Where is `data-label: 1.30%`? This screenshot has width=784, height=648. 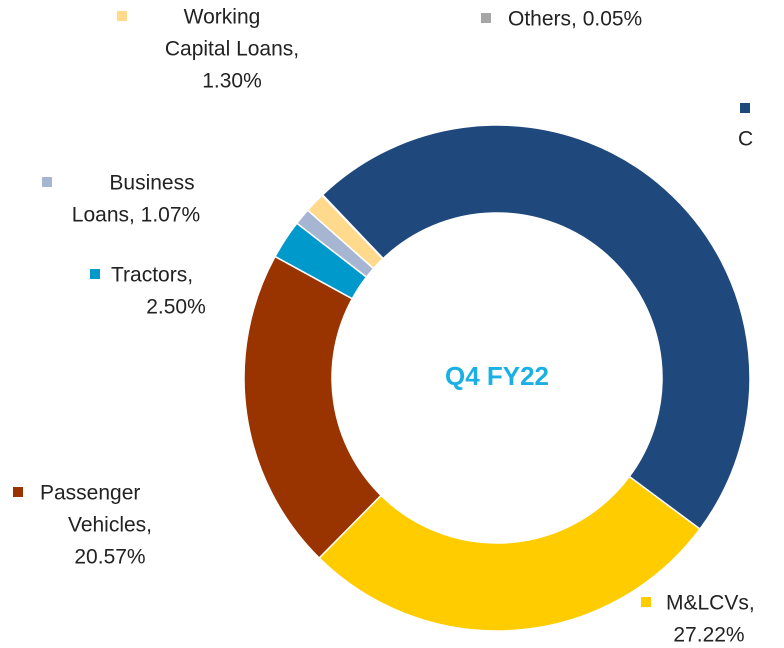 data-label: 1.30% is located at coordinates (232, 81).